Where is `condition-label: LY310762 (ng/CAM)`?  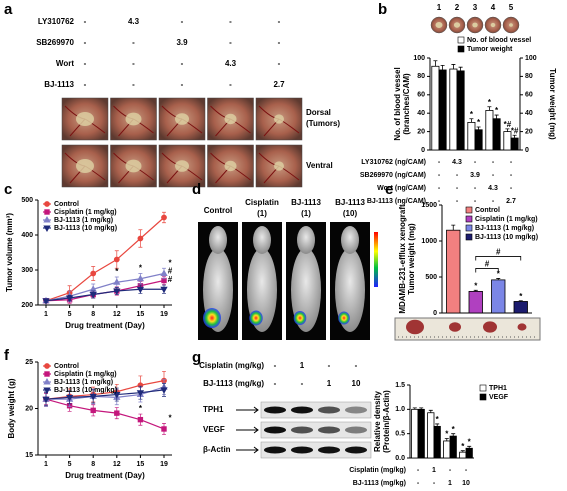 condition-label: LY310762 (ng/CAM) is located at coordinates (393, 162).